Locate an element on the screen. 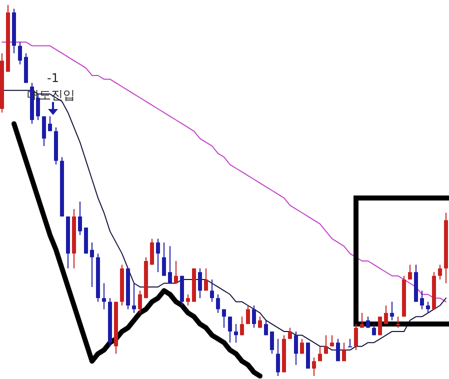  annotation: -1 is located at coordinates (53, 78).